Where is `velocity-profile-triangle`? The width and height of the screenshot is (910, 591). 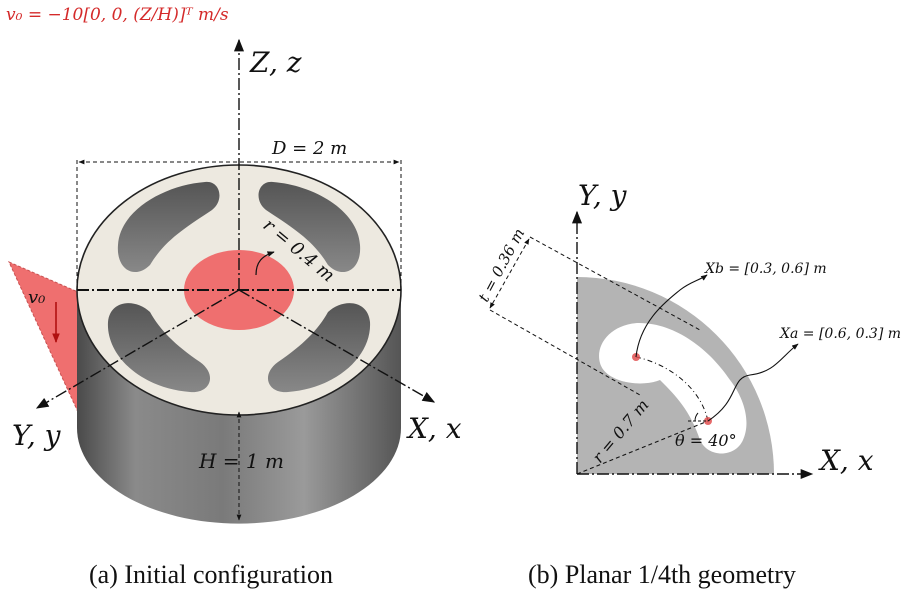
velocity-profile-triangle is located at coordinates (43, 337).